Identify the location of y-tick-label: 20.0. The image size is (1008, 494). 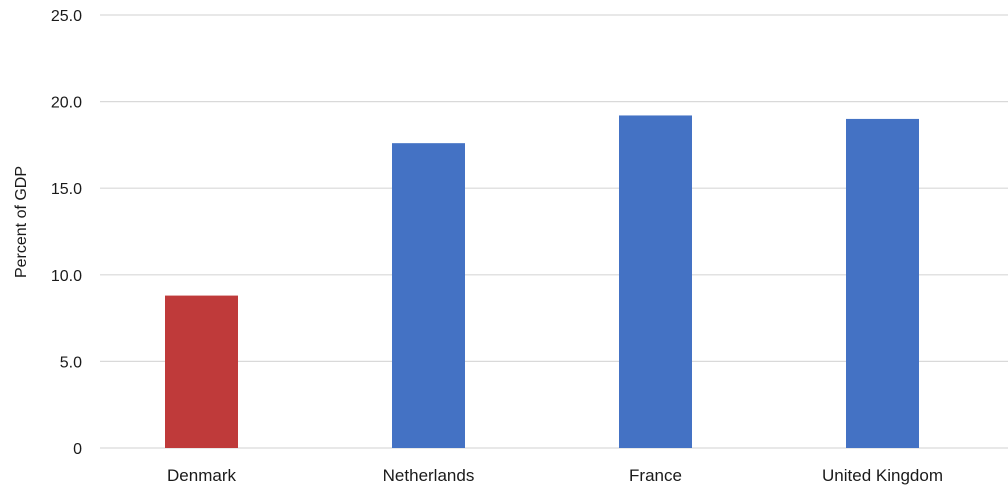
(66, 103).